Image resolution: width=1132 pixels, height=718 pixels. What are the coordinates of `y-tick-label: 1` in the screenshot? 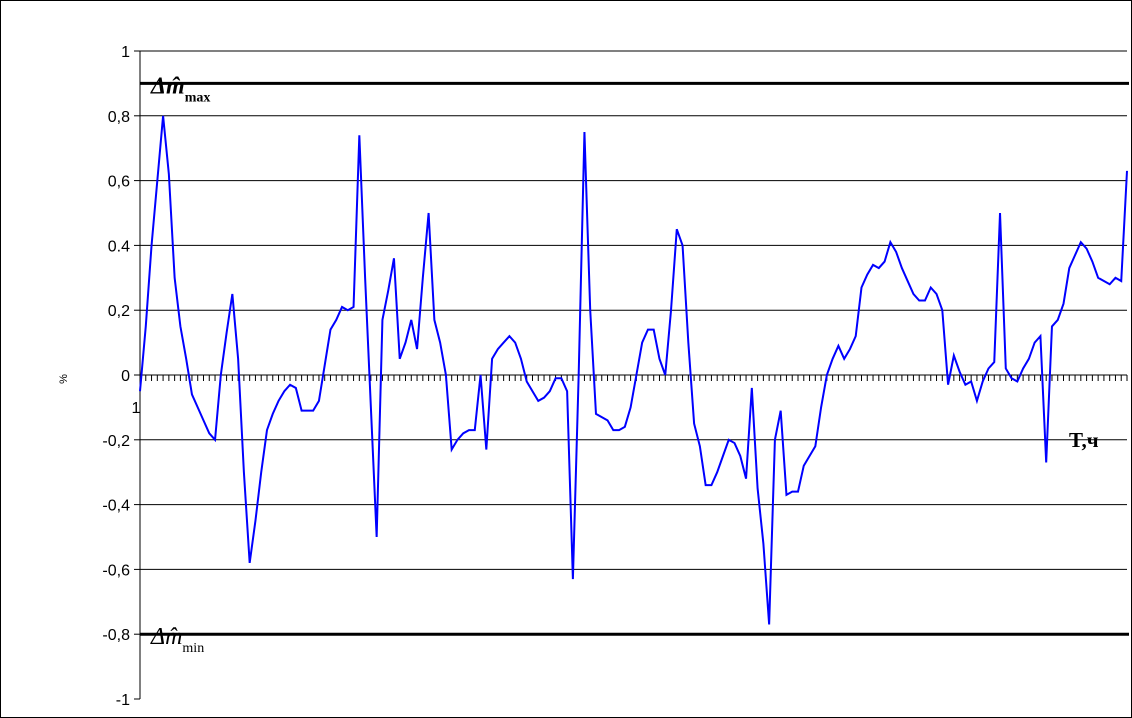 It's located at (125, 52).